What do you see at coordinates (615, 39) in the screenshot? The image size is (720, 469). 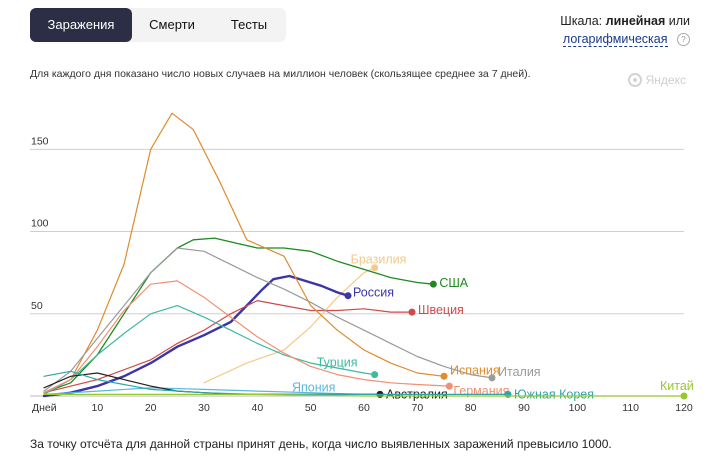 I see `scale-log-link: логарифмическая` at bounding box center [615, 39].